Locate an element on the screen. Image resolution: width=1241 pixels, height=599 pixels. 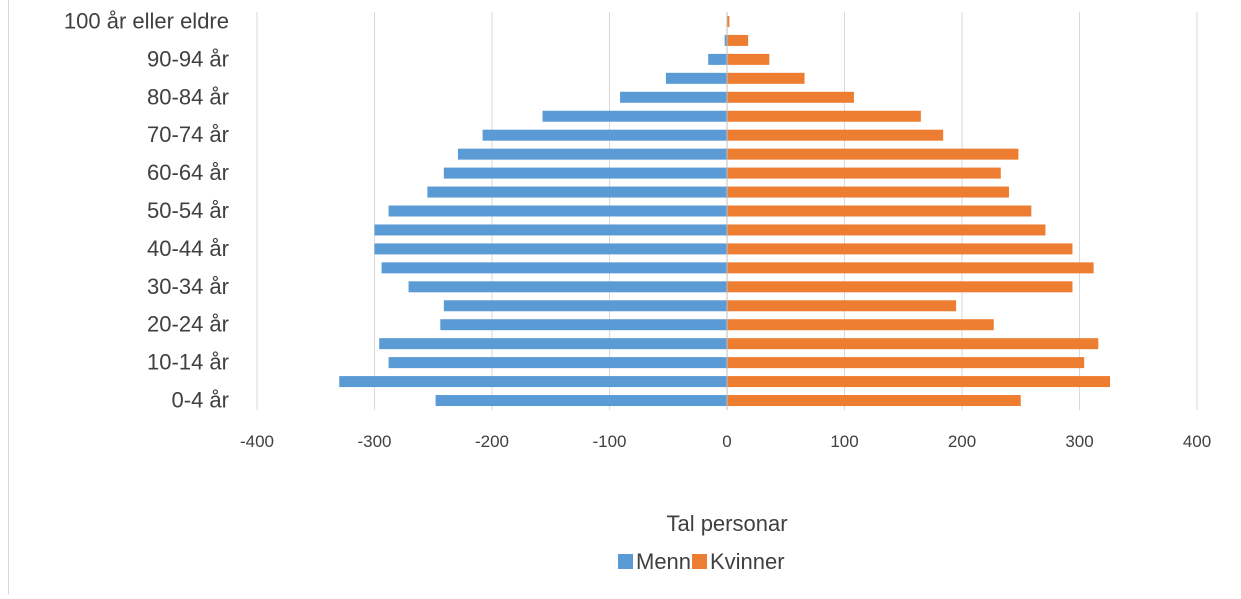
x-tick-label: 200 is located at coordinates (962, 441).